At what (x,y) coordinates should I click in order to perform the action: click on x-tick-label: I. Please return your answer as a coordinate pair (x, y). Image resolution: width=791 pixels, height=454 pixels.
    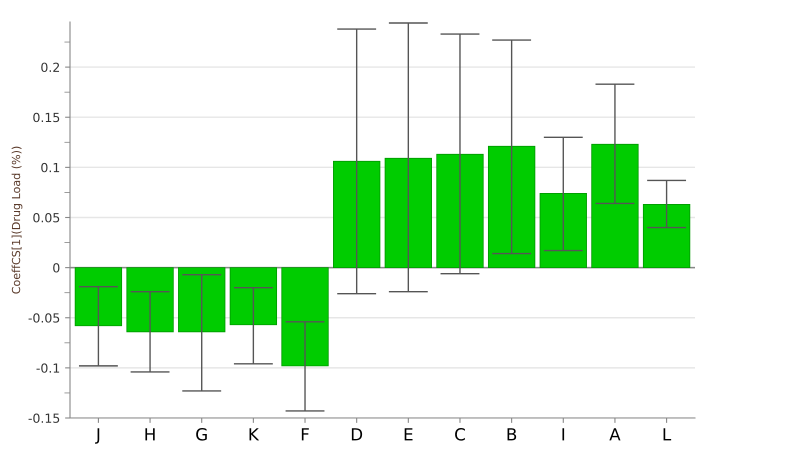
    Looking at the image, I should click on (563, 434).